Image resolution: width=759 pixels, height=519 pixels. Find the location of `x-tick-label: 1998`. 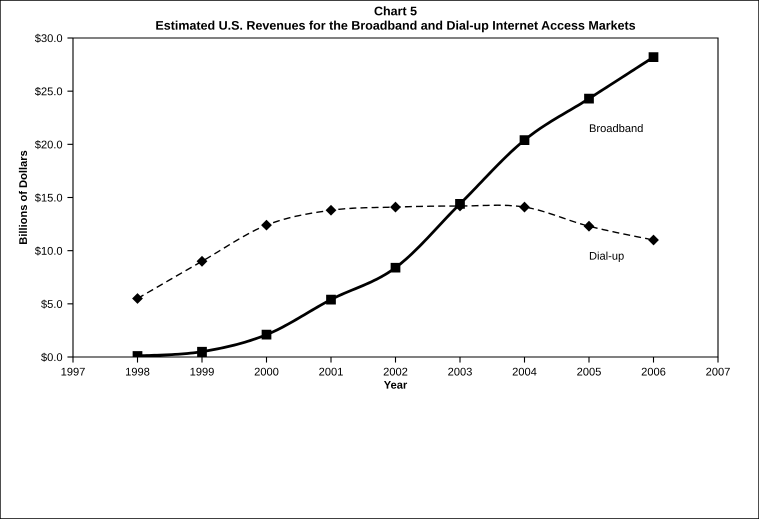

x-tick-label: 1998 is located at coordinates (138, 372).